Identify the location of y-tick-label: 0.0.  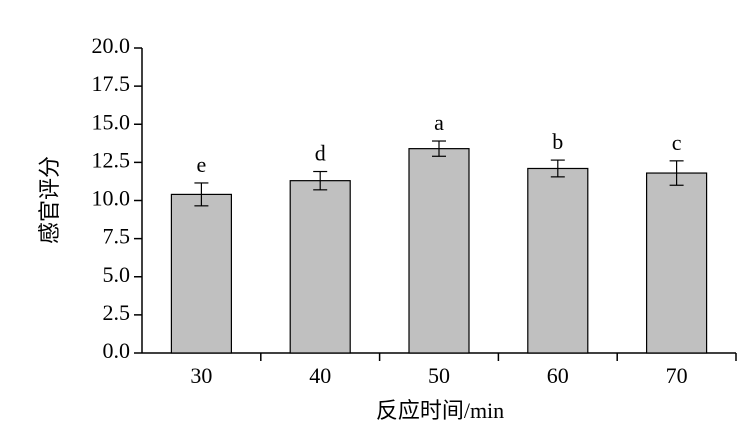
(117, 350).